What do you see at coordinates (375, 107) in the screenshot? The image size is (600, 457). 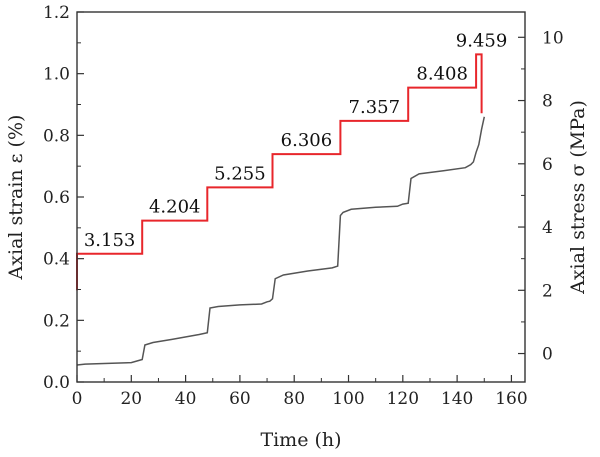 I see `stress-step-label: 7.357` at bounding box center [375, 107].